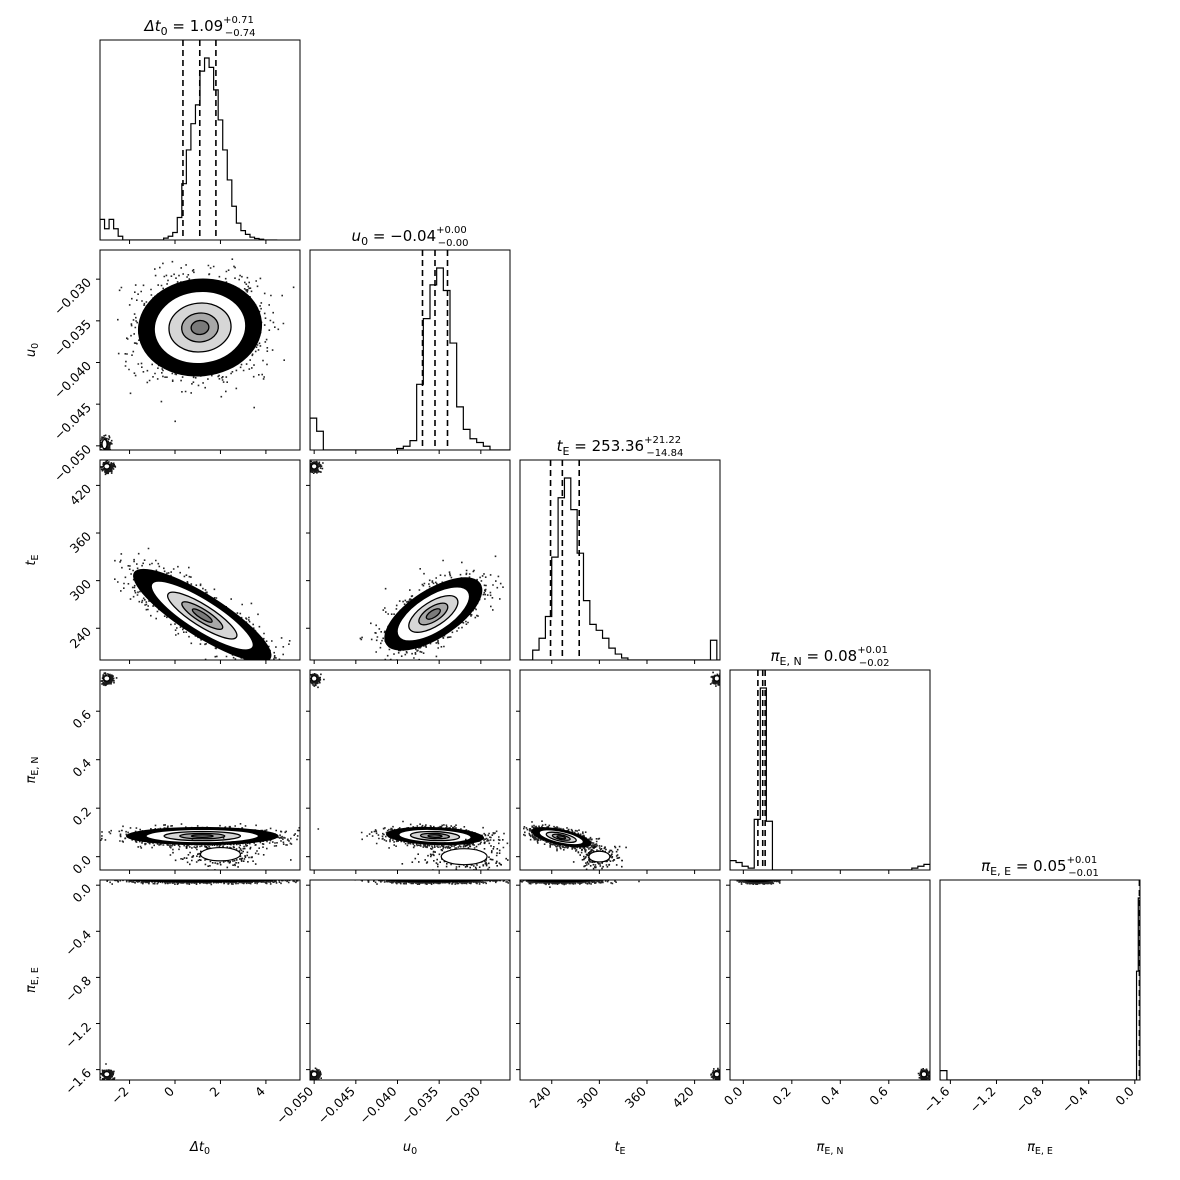 The image size is (1180, 1180). What do you see at coordinates (72, 421) in the screenshot?
I see `y-tick-label-u0: −0.045` at bounding box center [72, 421].